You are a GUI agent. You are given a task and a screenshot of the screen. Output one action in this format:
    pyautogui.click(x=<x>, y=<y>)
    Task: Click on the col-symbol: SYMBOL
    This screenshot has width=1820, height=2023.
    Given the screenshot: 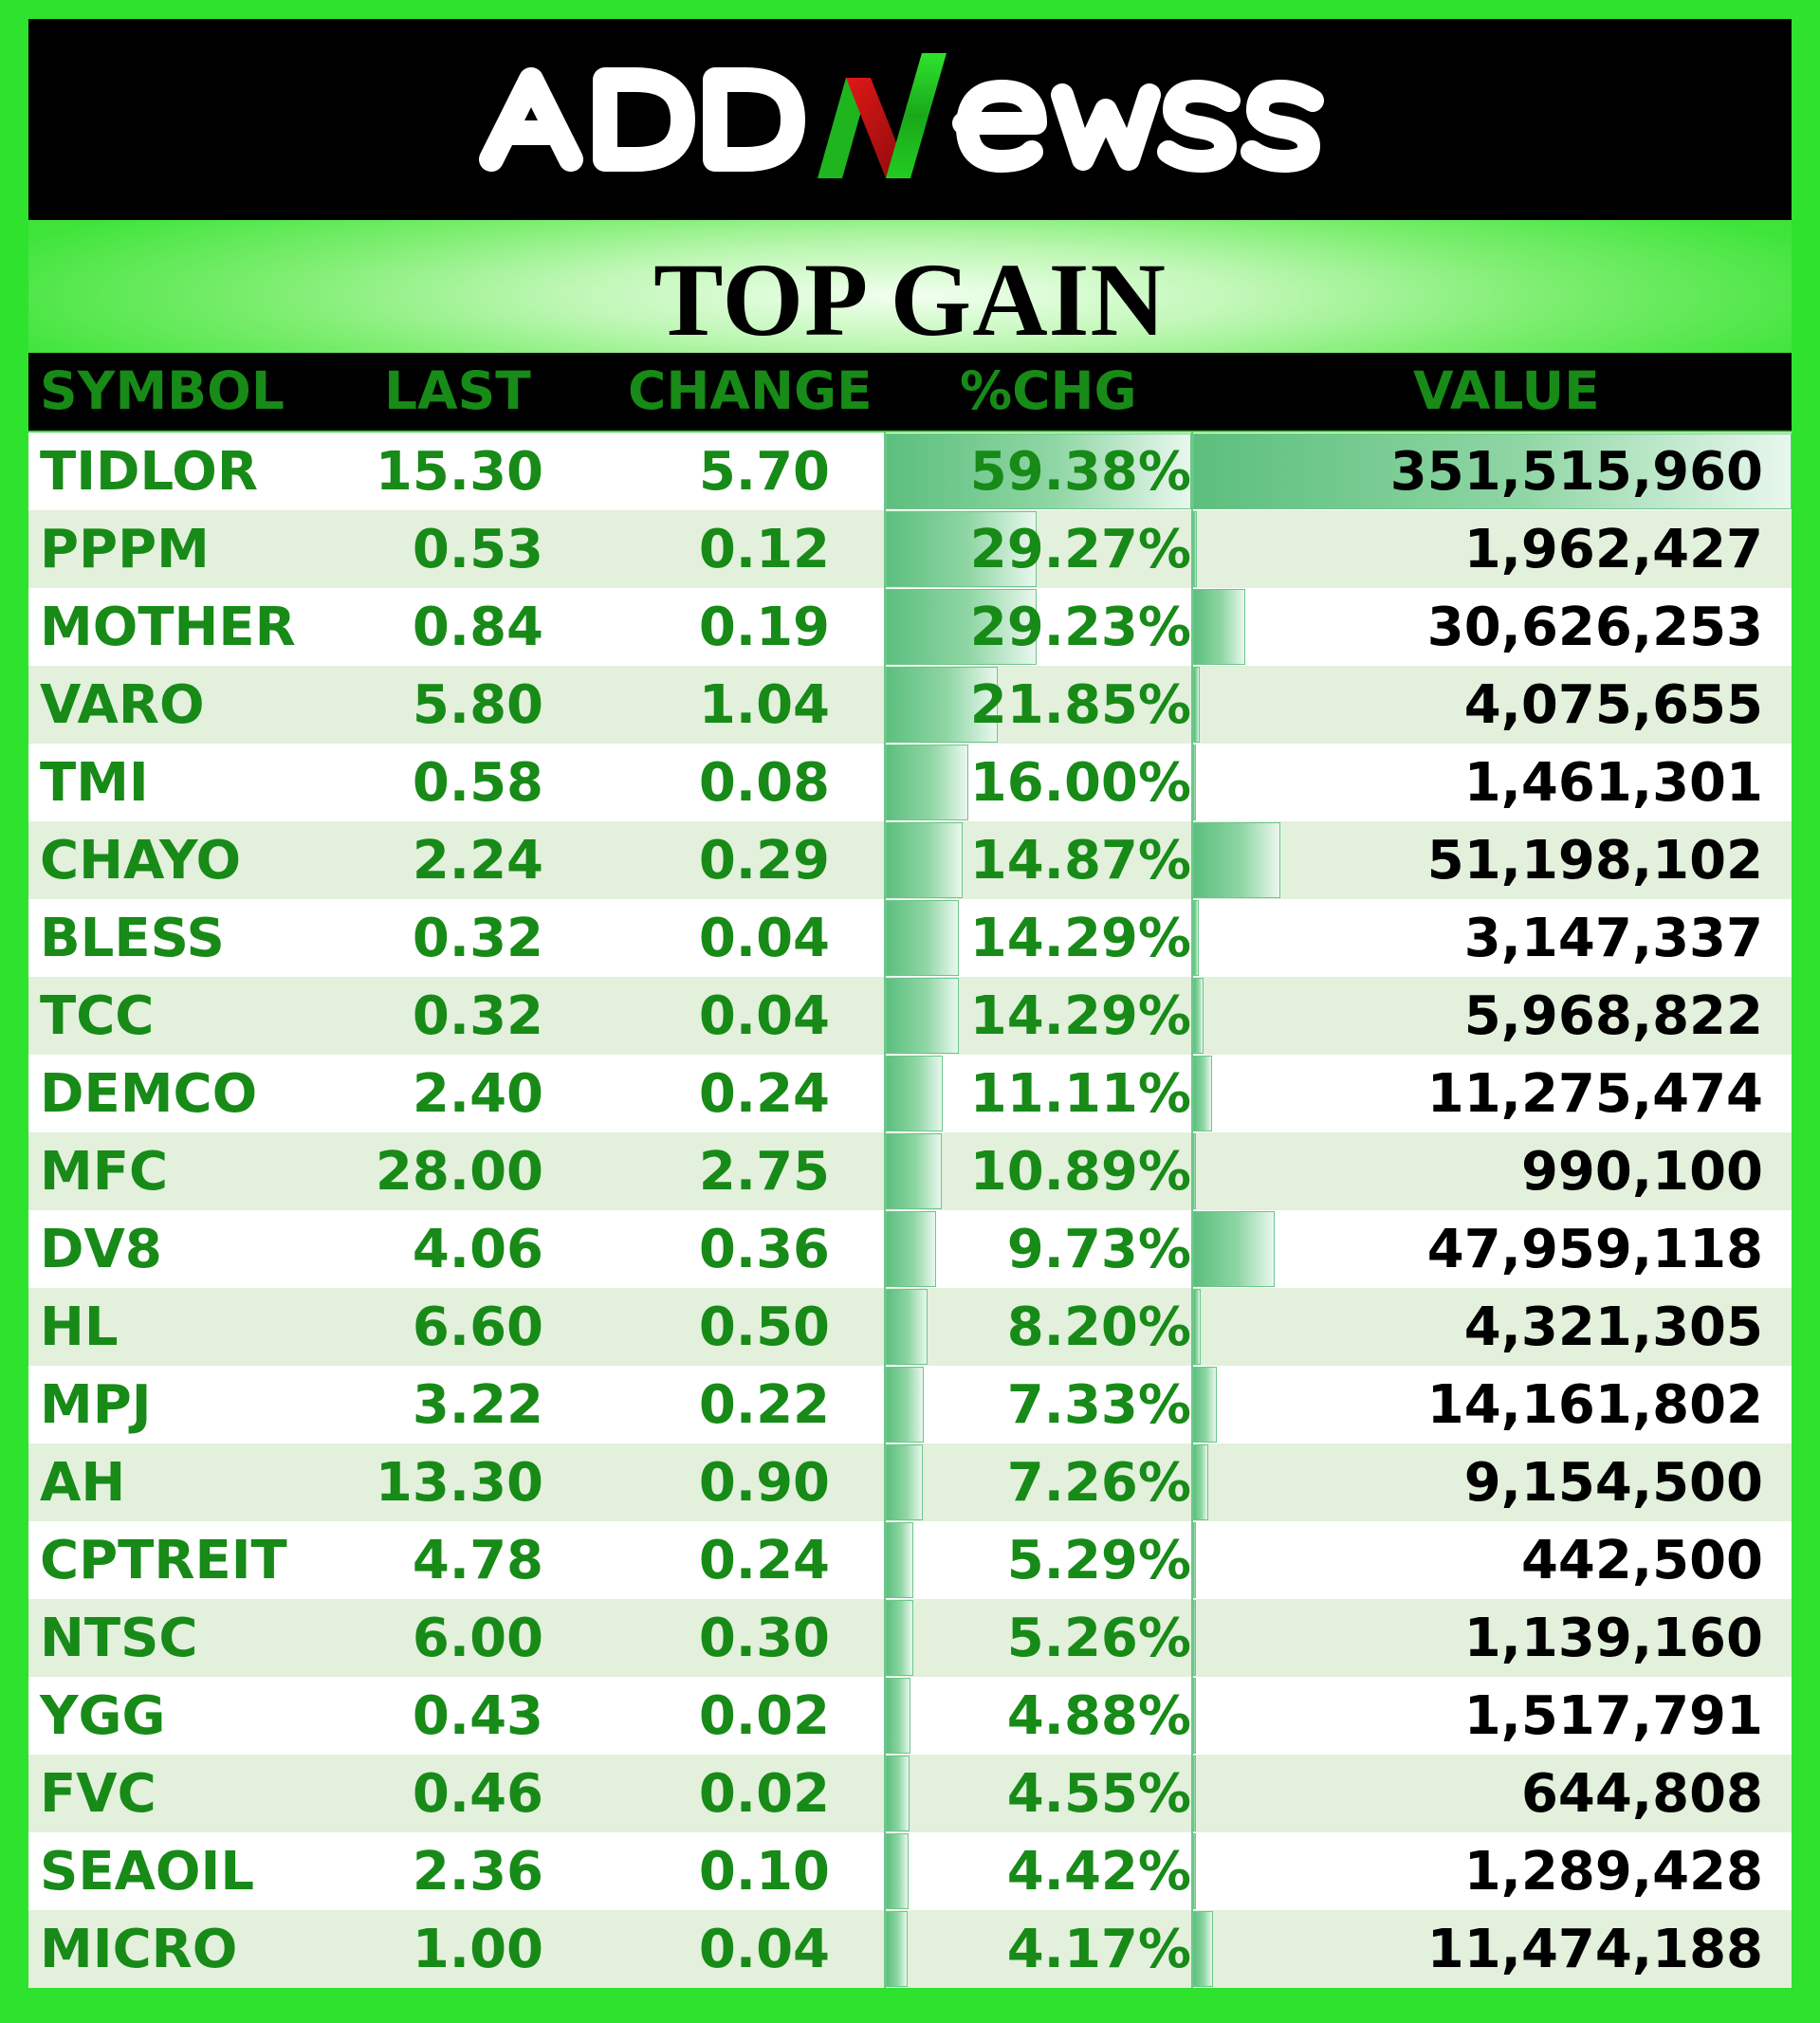 What is the action you would take?
    pyautogui.click(x=162, y=390)
    